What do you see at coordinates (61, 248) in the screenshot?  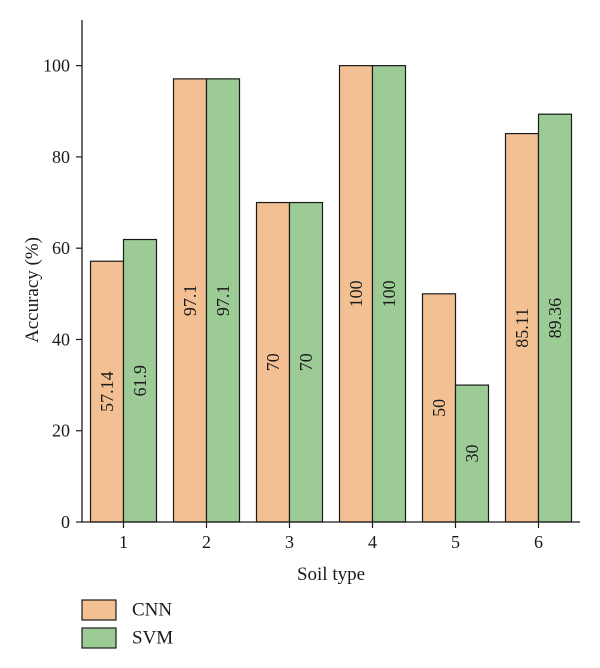 I see `y-tick-label-60: 60` at bounding box center [61, 248].